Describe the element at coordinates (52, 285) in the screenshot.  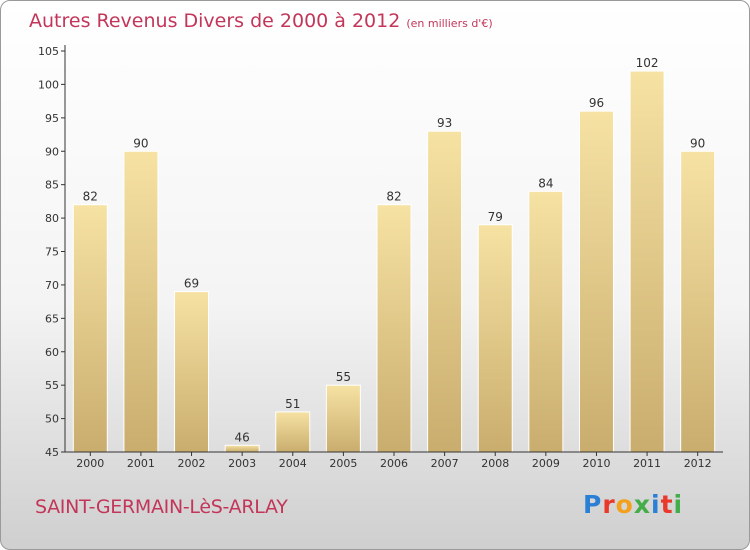
I see `y-tick-label-70: 70` at that location.